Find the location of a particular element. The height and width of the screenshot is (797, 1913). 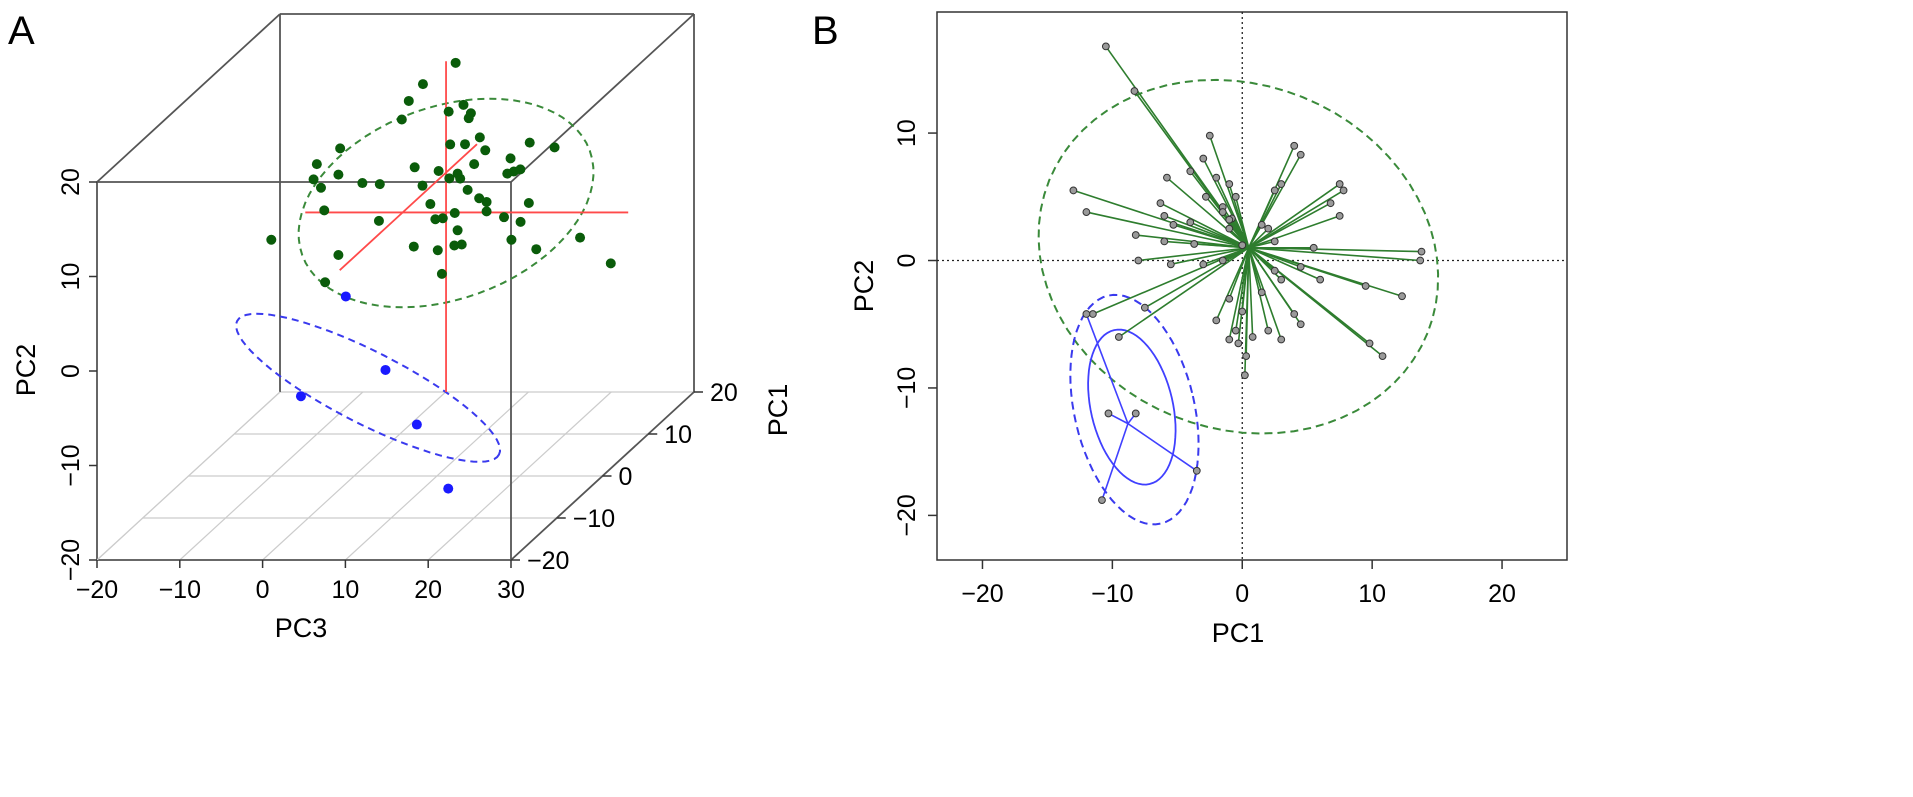

group-2-inner-ellipse is located at coordinates (1132, 407).